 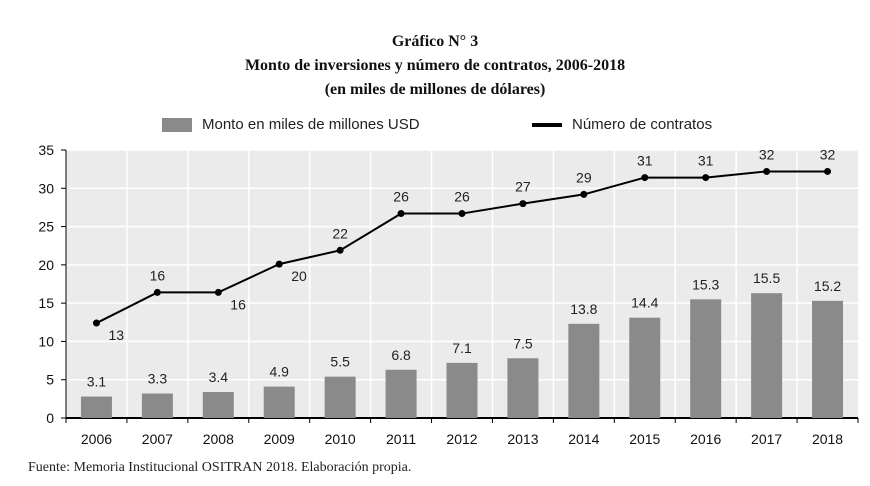 I want to click on legend-label-bars: Monto en miles de millones USD, so click(x=311, y=124).